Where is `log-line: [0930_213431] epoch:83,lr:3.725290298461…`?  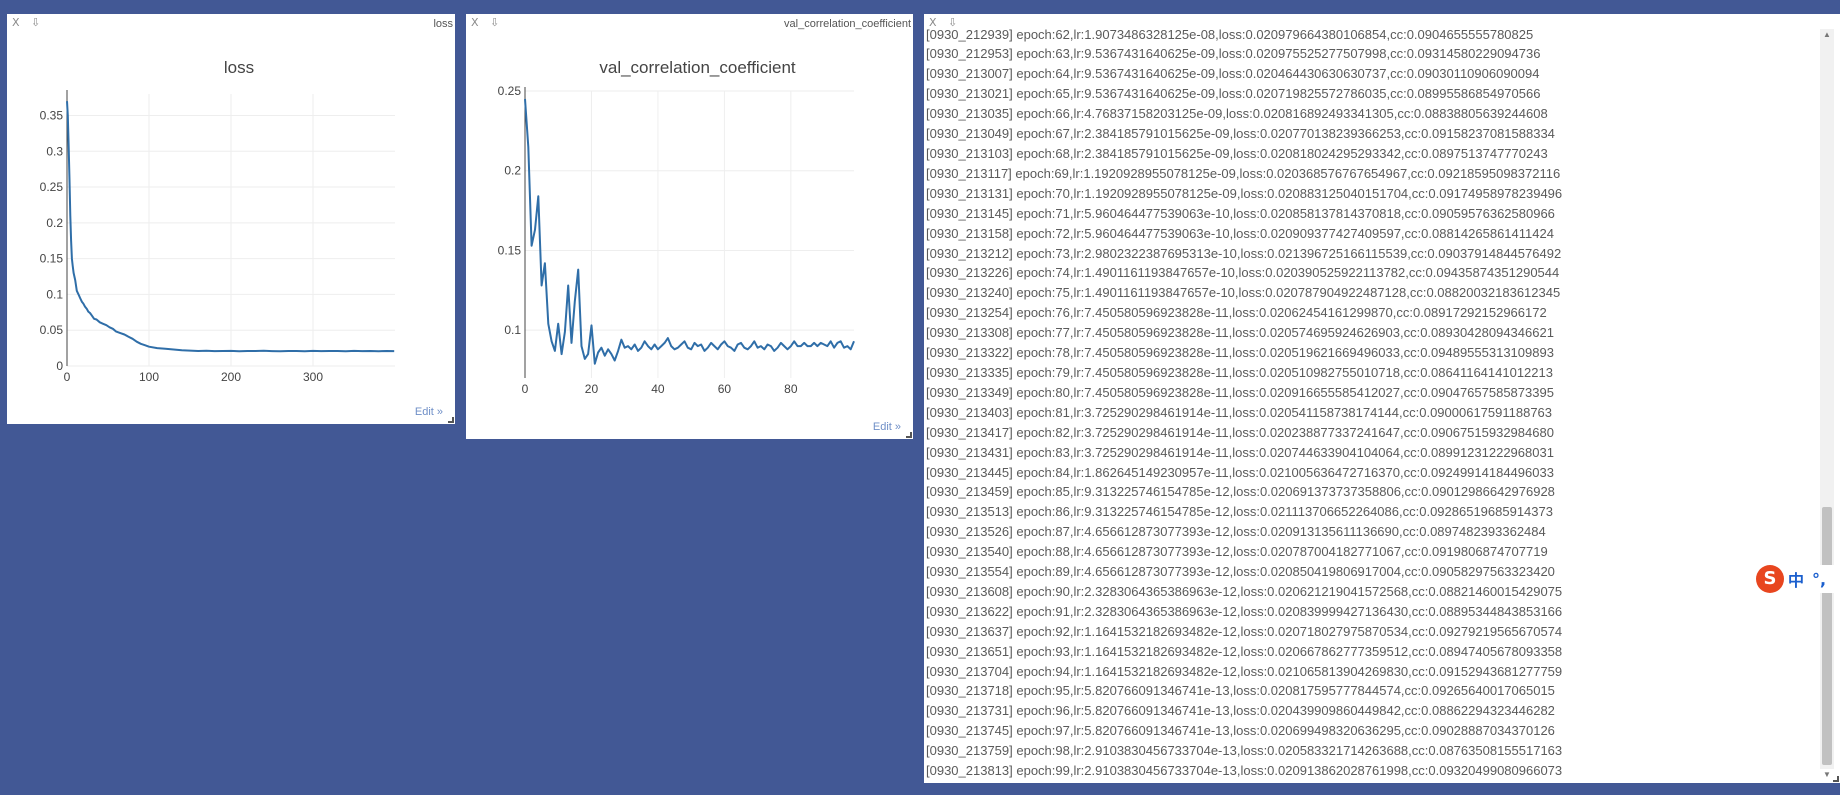 log-line: [0930_213431] epoch:83,lr:3.725290298461… is located at coordinates (1240, 452).